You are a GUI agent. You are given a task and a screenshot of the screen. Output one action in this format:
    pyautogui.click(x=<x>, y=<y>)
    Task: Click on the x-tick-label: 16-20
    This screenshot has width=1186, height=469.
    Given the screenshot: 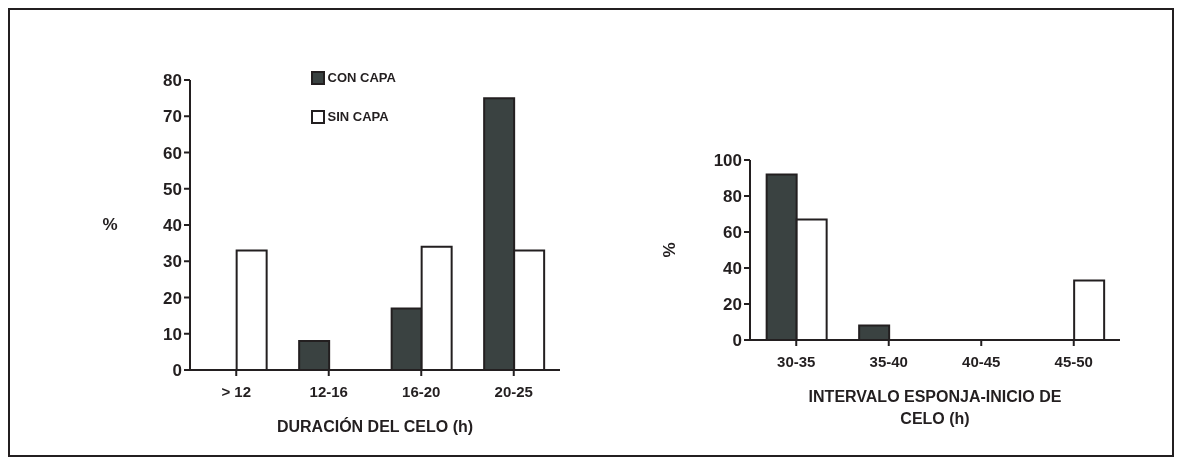 What is the action you would take?
    pyautogui.click(x=421, y=391)
    